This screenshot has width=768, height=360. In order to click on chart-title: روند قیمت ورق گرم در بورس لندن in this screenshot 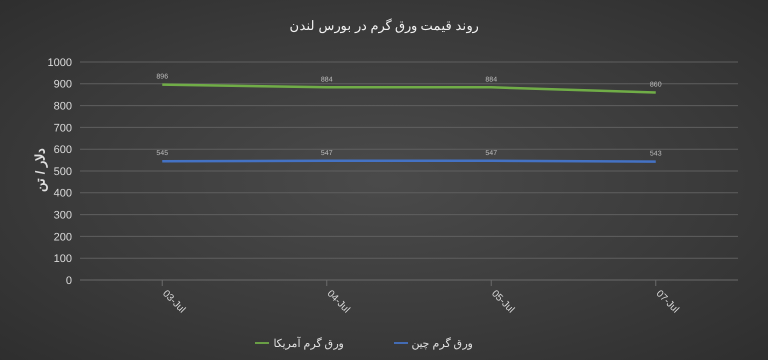, I will do `click(384, 25)`.